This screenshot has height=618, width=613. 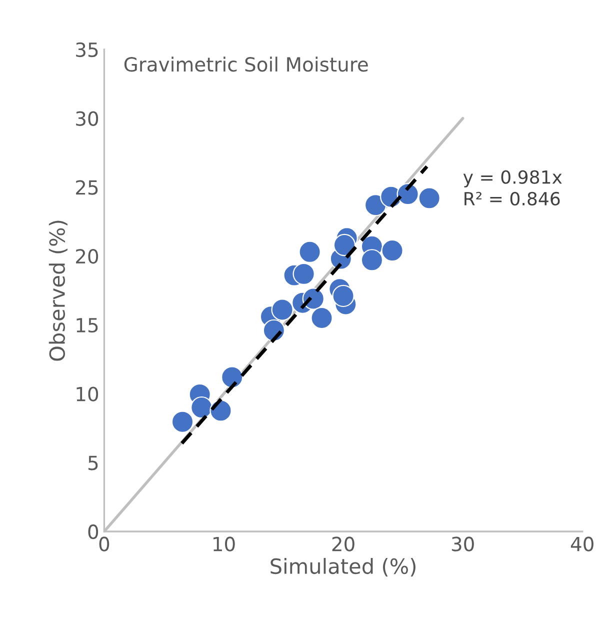 I want to click on y-tick-label: 20, so click(x=87, y=256).